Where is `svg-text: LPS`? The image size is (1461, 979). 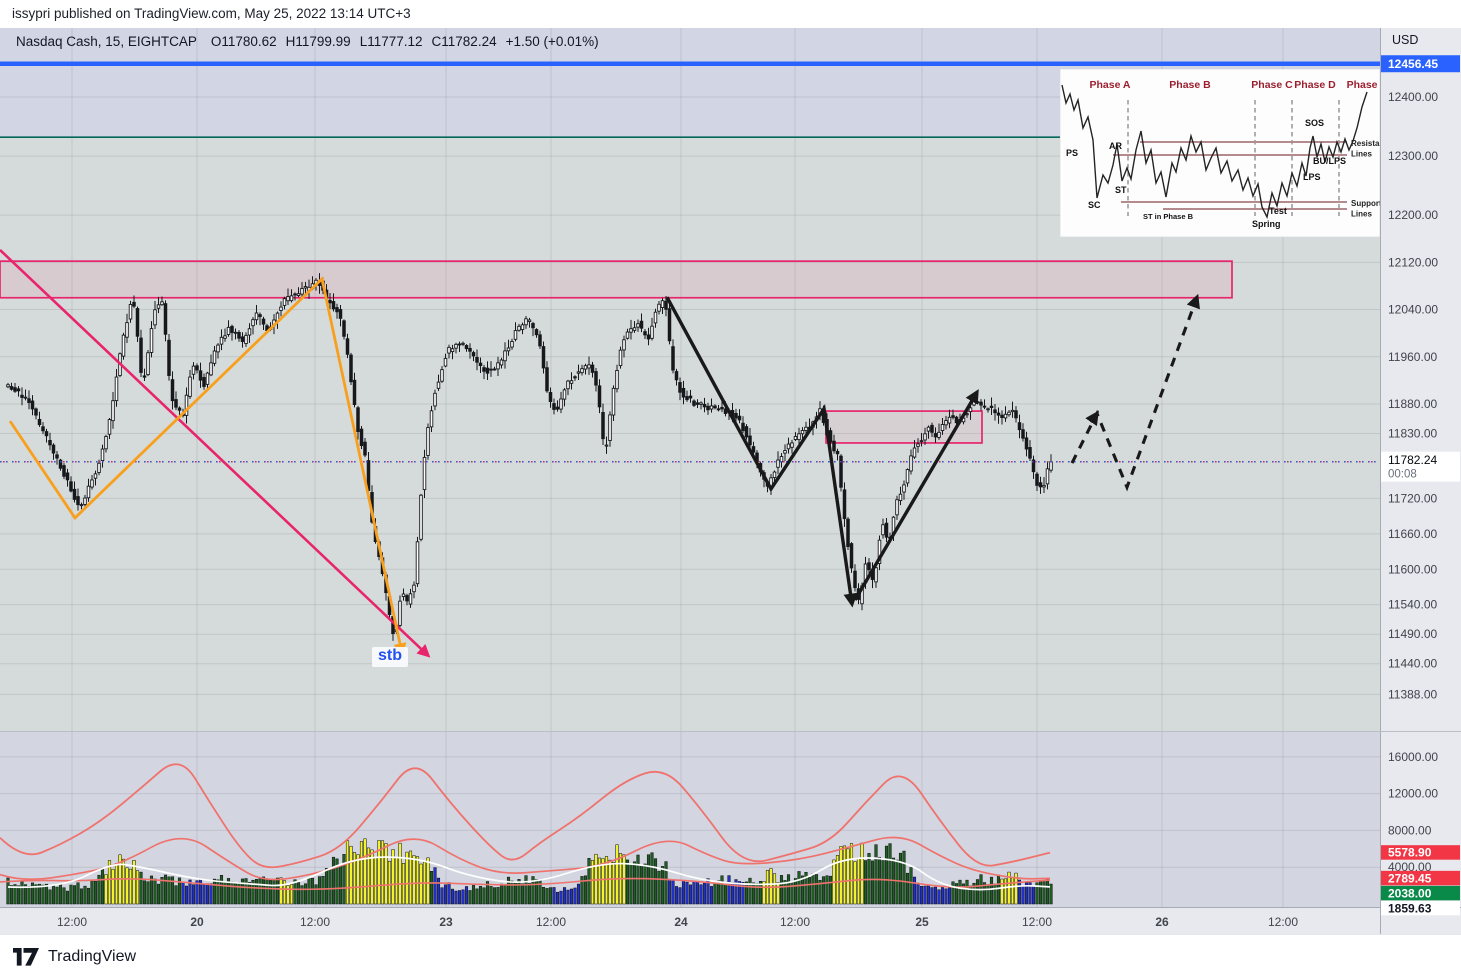 svg-text: LPS is located at coordinates (1312, 177).